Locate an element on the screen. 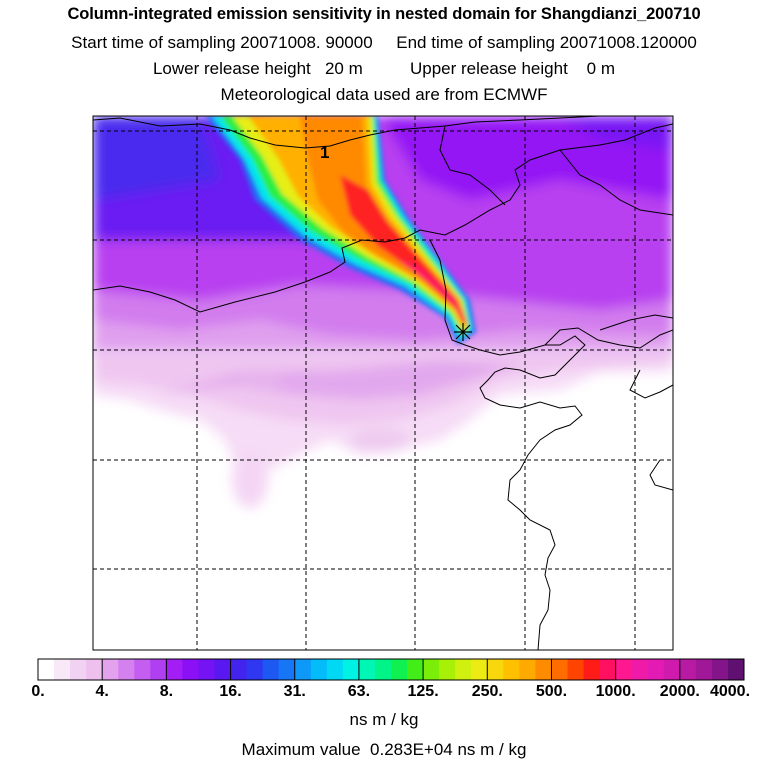  colorbar-tick-label: 16. is located at coordinates (230, 691).